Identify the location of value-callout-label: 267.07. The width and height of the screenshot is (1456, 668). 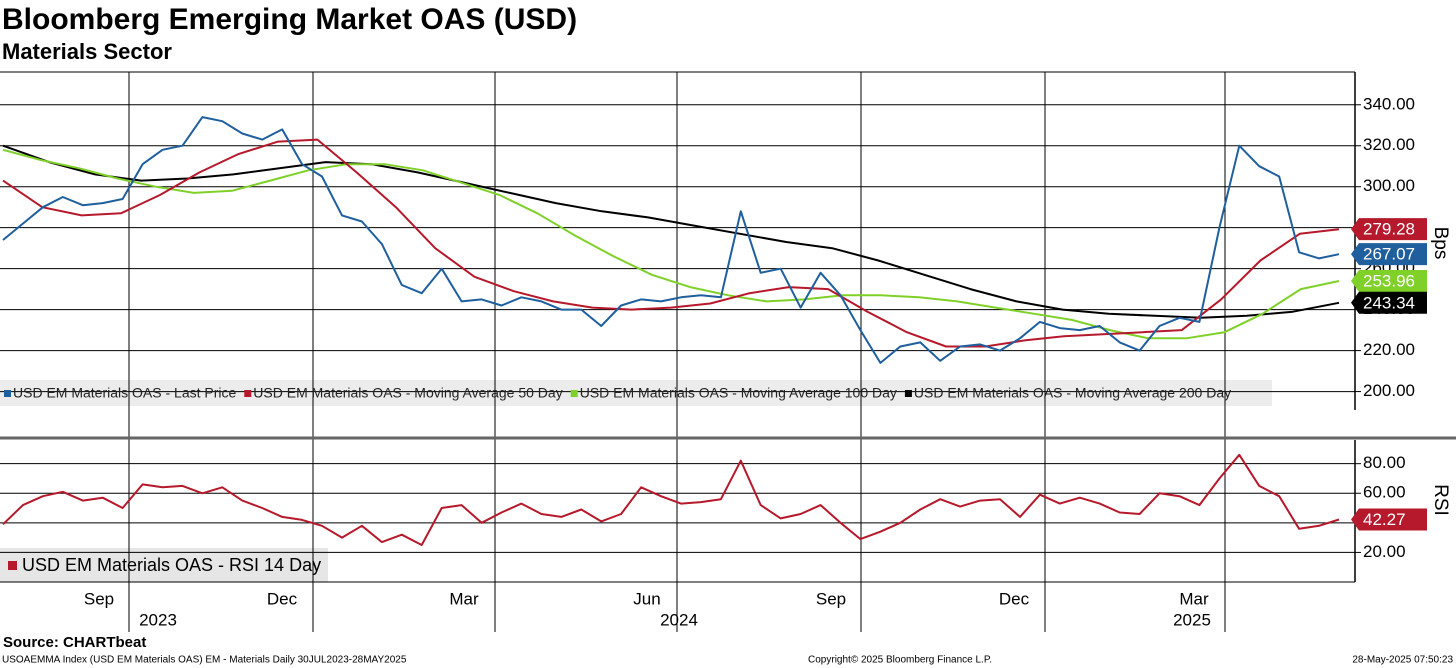
(1389, 254).